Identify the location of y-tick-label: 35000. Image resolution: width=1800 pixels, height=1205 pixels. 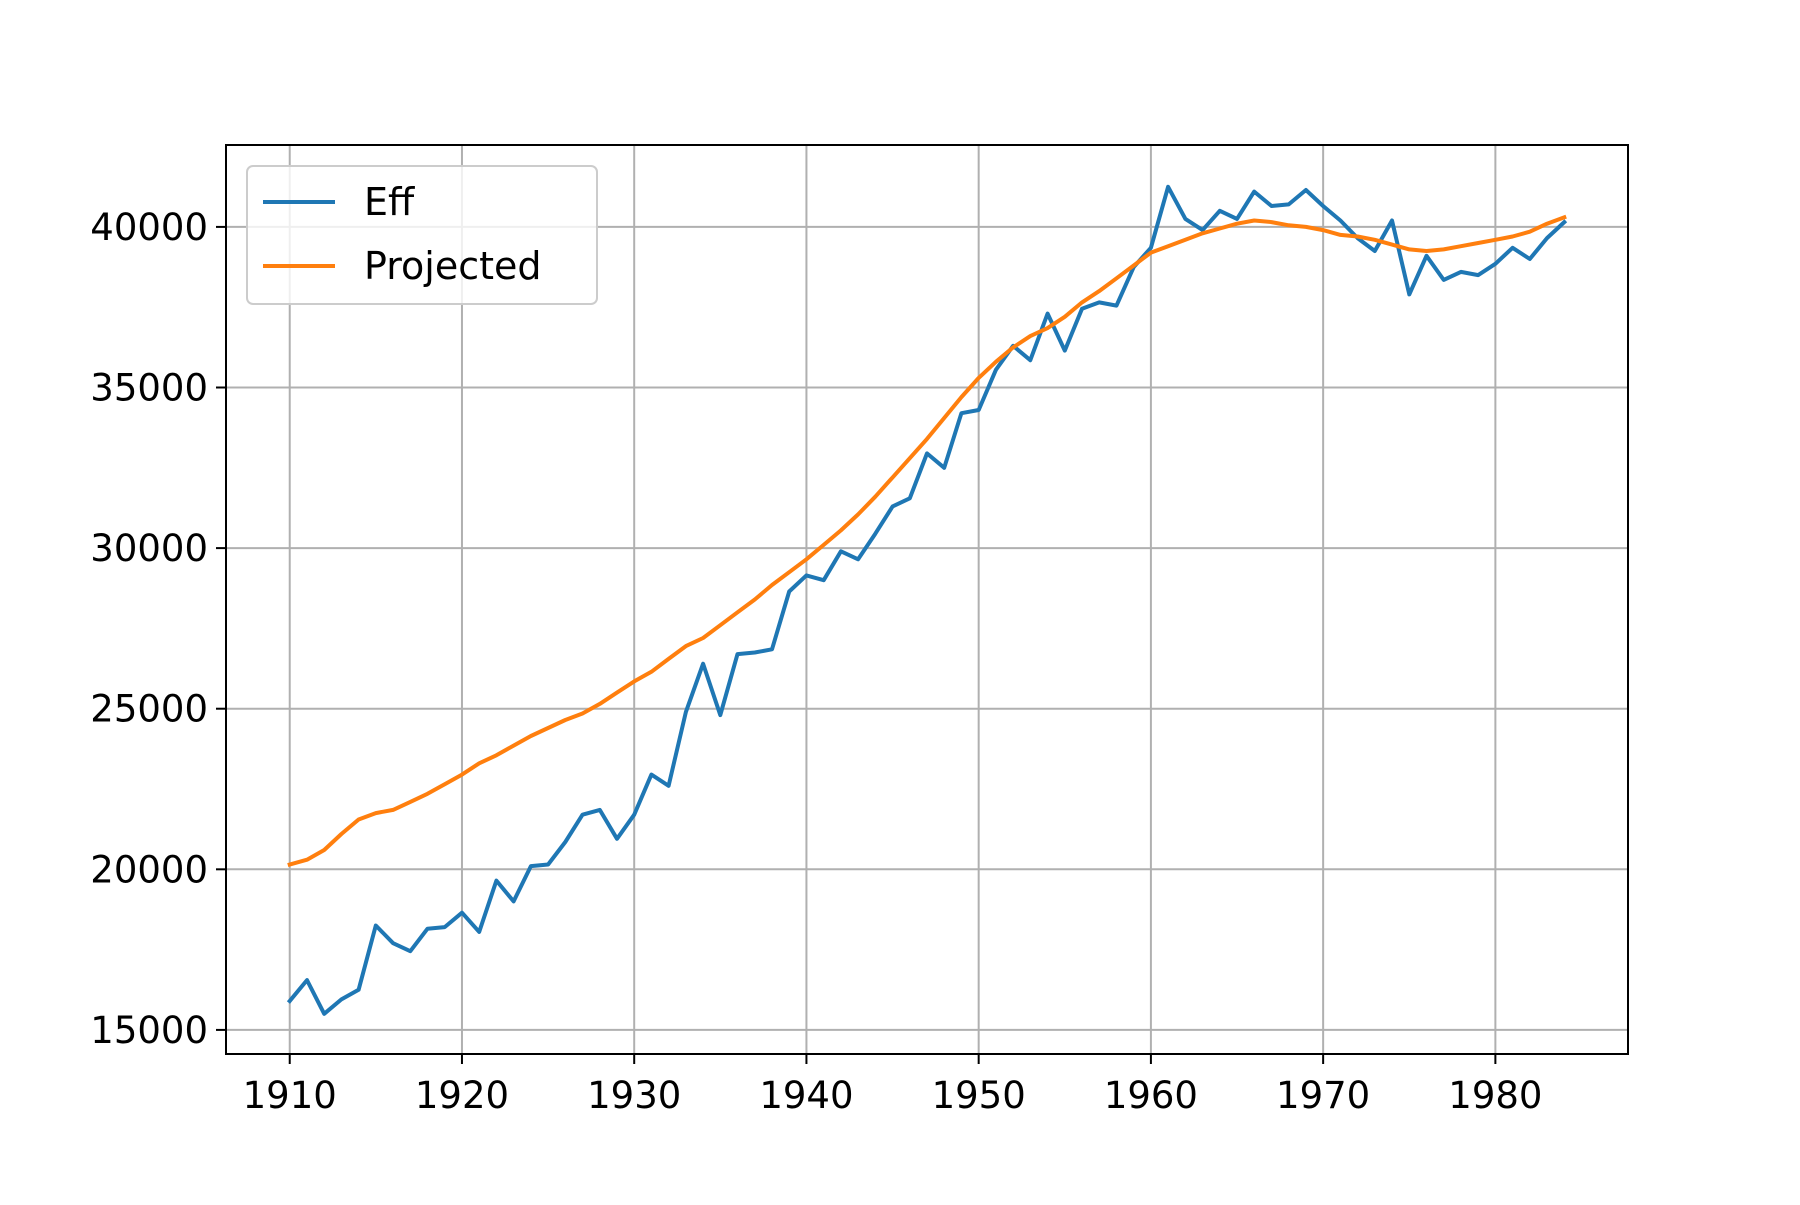
(149, 388).